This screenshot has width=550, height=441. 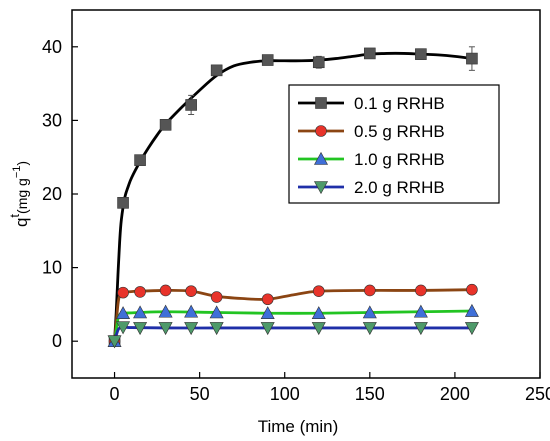 What do you see at coordinates (285, 394) in the screenshot?
I see `x-tick-label: 100` at bounding box center [285, 394].